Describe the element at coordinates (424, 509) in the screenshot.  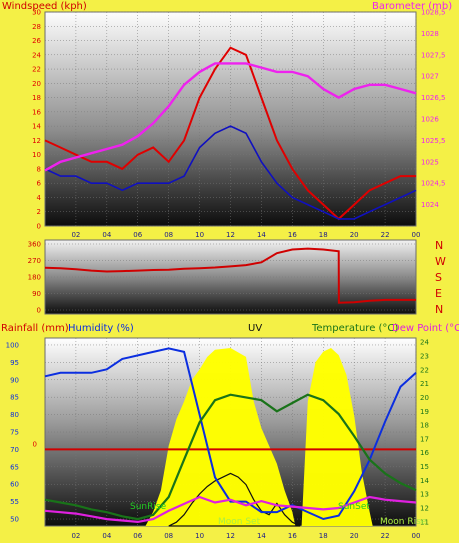
I see `temperature-tick-label: 12` at that location.